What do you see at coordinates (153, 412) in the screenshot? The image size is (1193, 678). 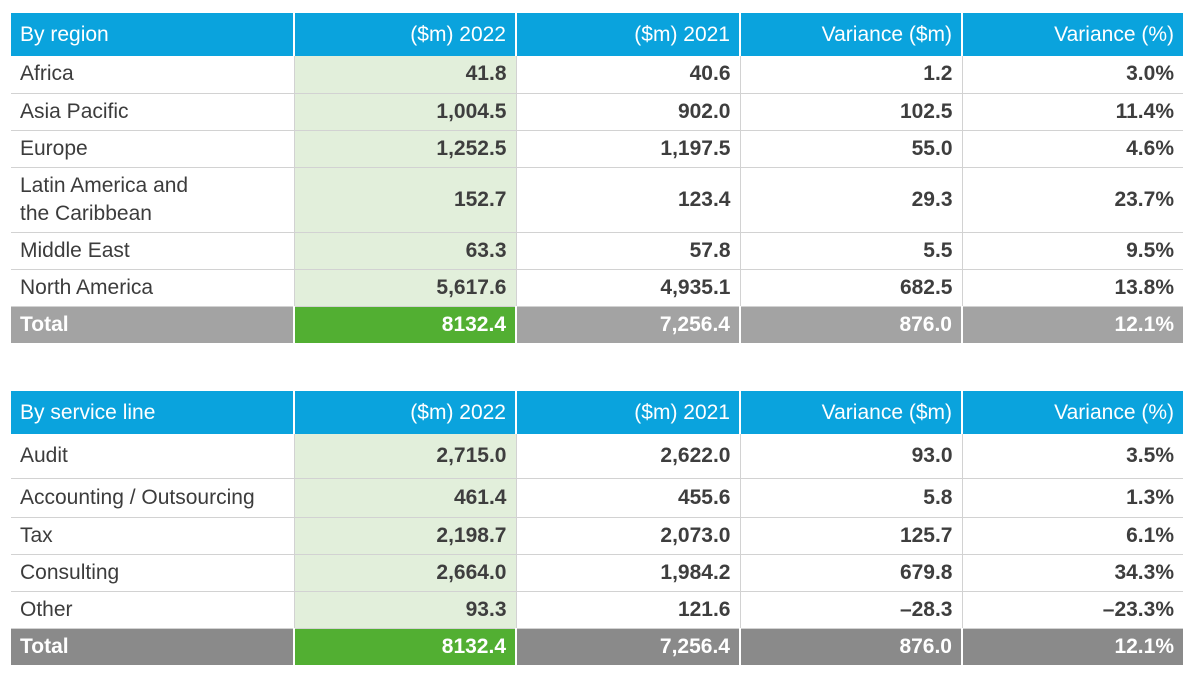 I see `column-header: By service line` at bounding box center [153, 412].